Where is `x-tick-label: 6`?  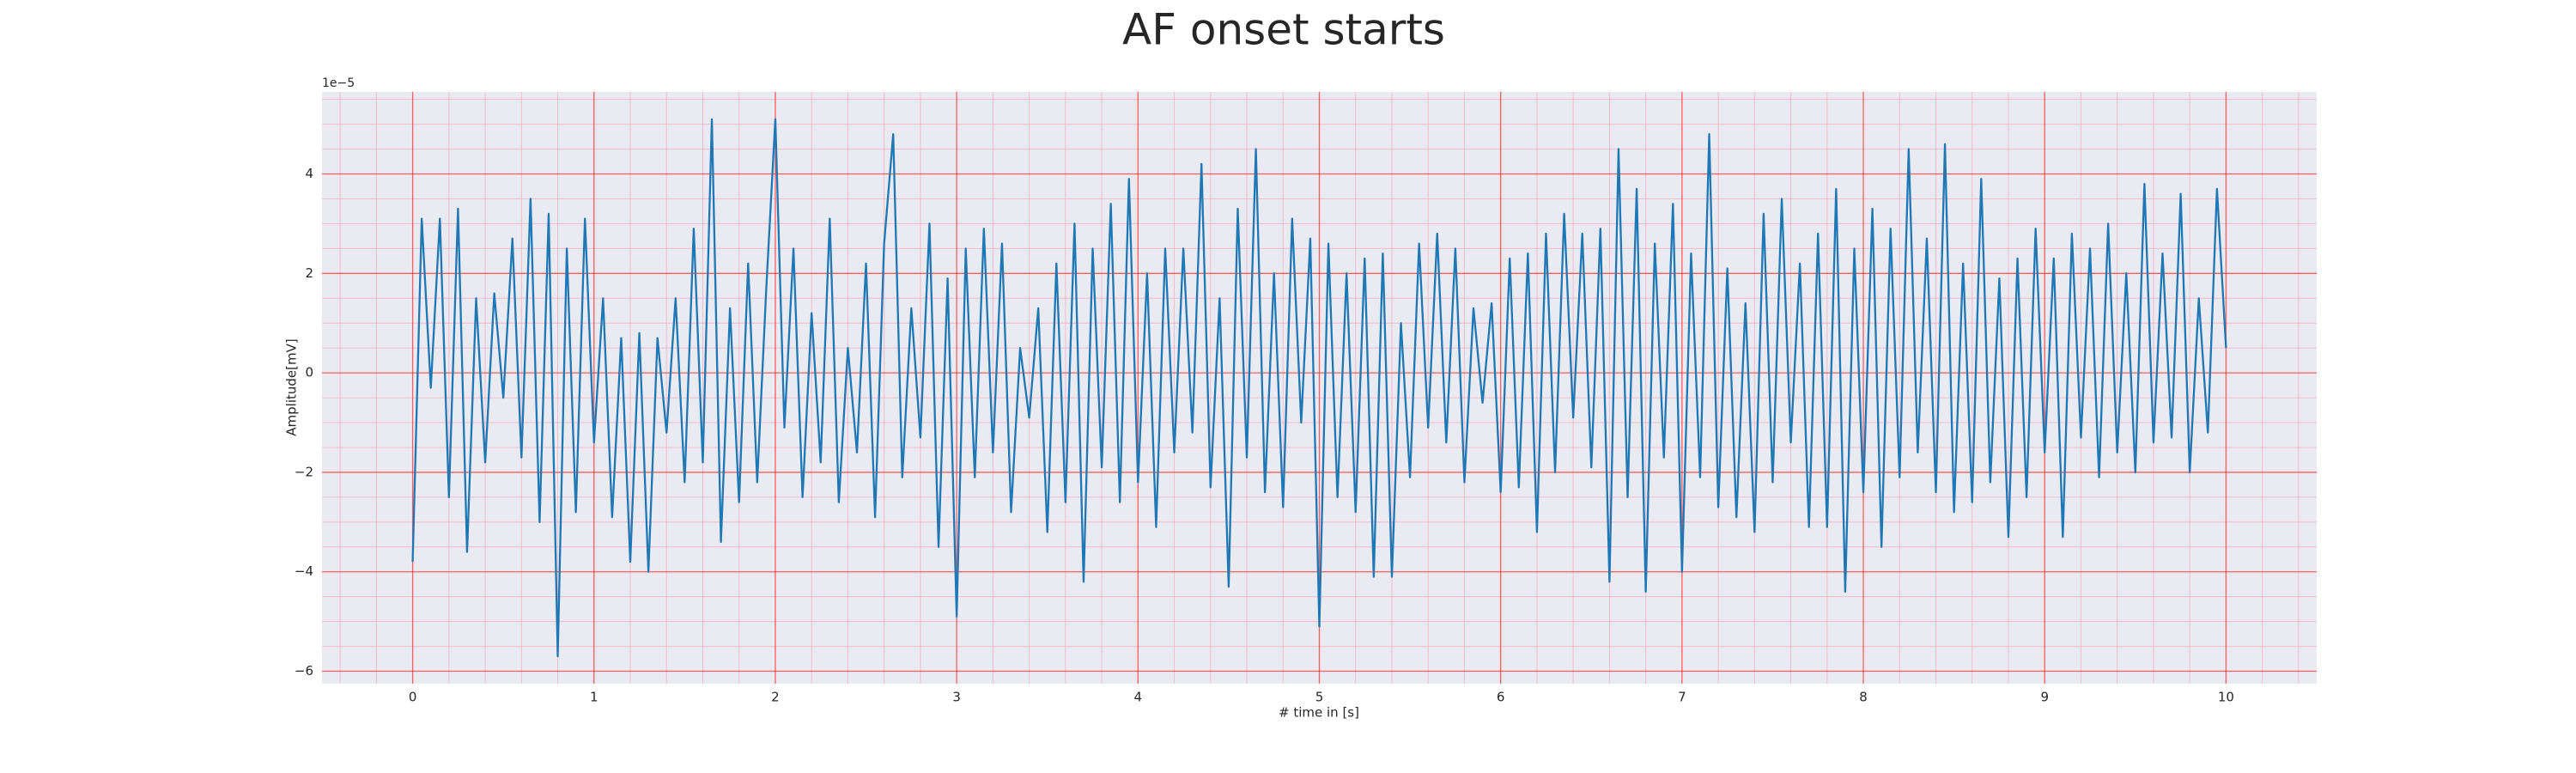
x-tick-label: 6 is located at coordinates (1501, 697).